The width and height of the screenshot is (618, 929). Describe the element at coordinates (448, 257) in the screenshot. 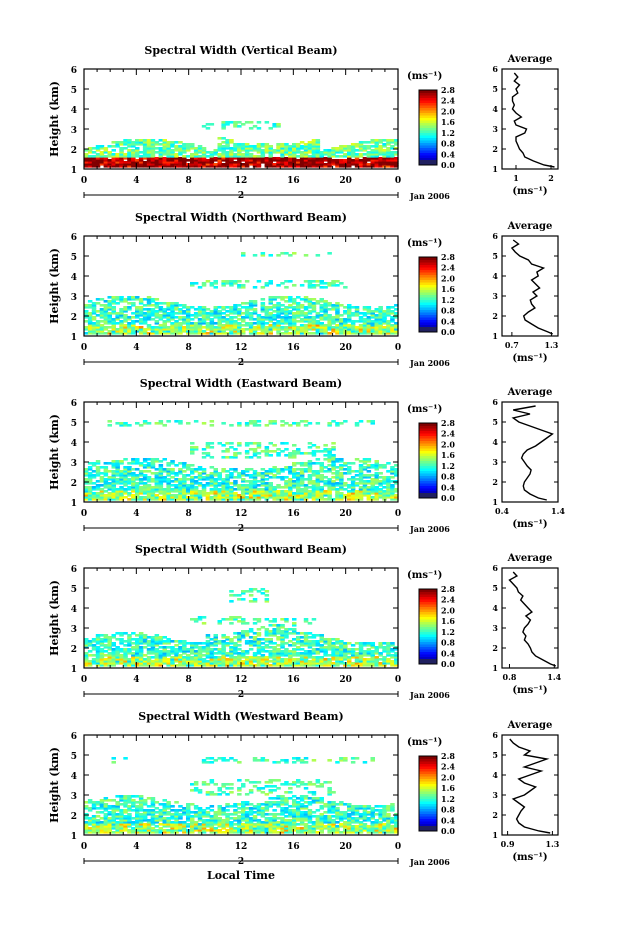

I see `colorbar-tick-label: 2.8` at that location.